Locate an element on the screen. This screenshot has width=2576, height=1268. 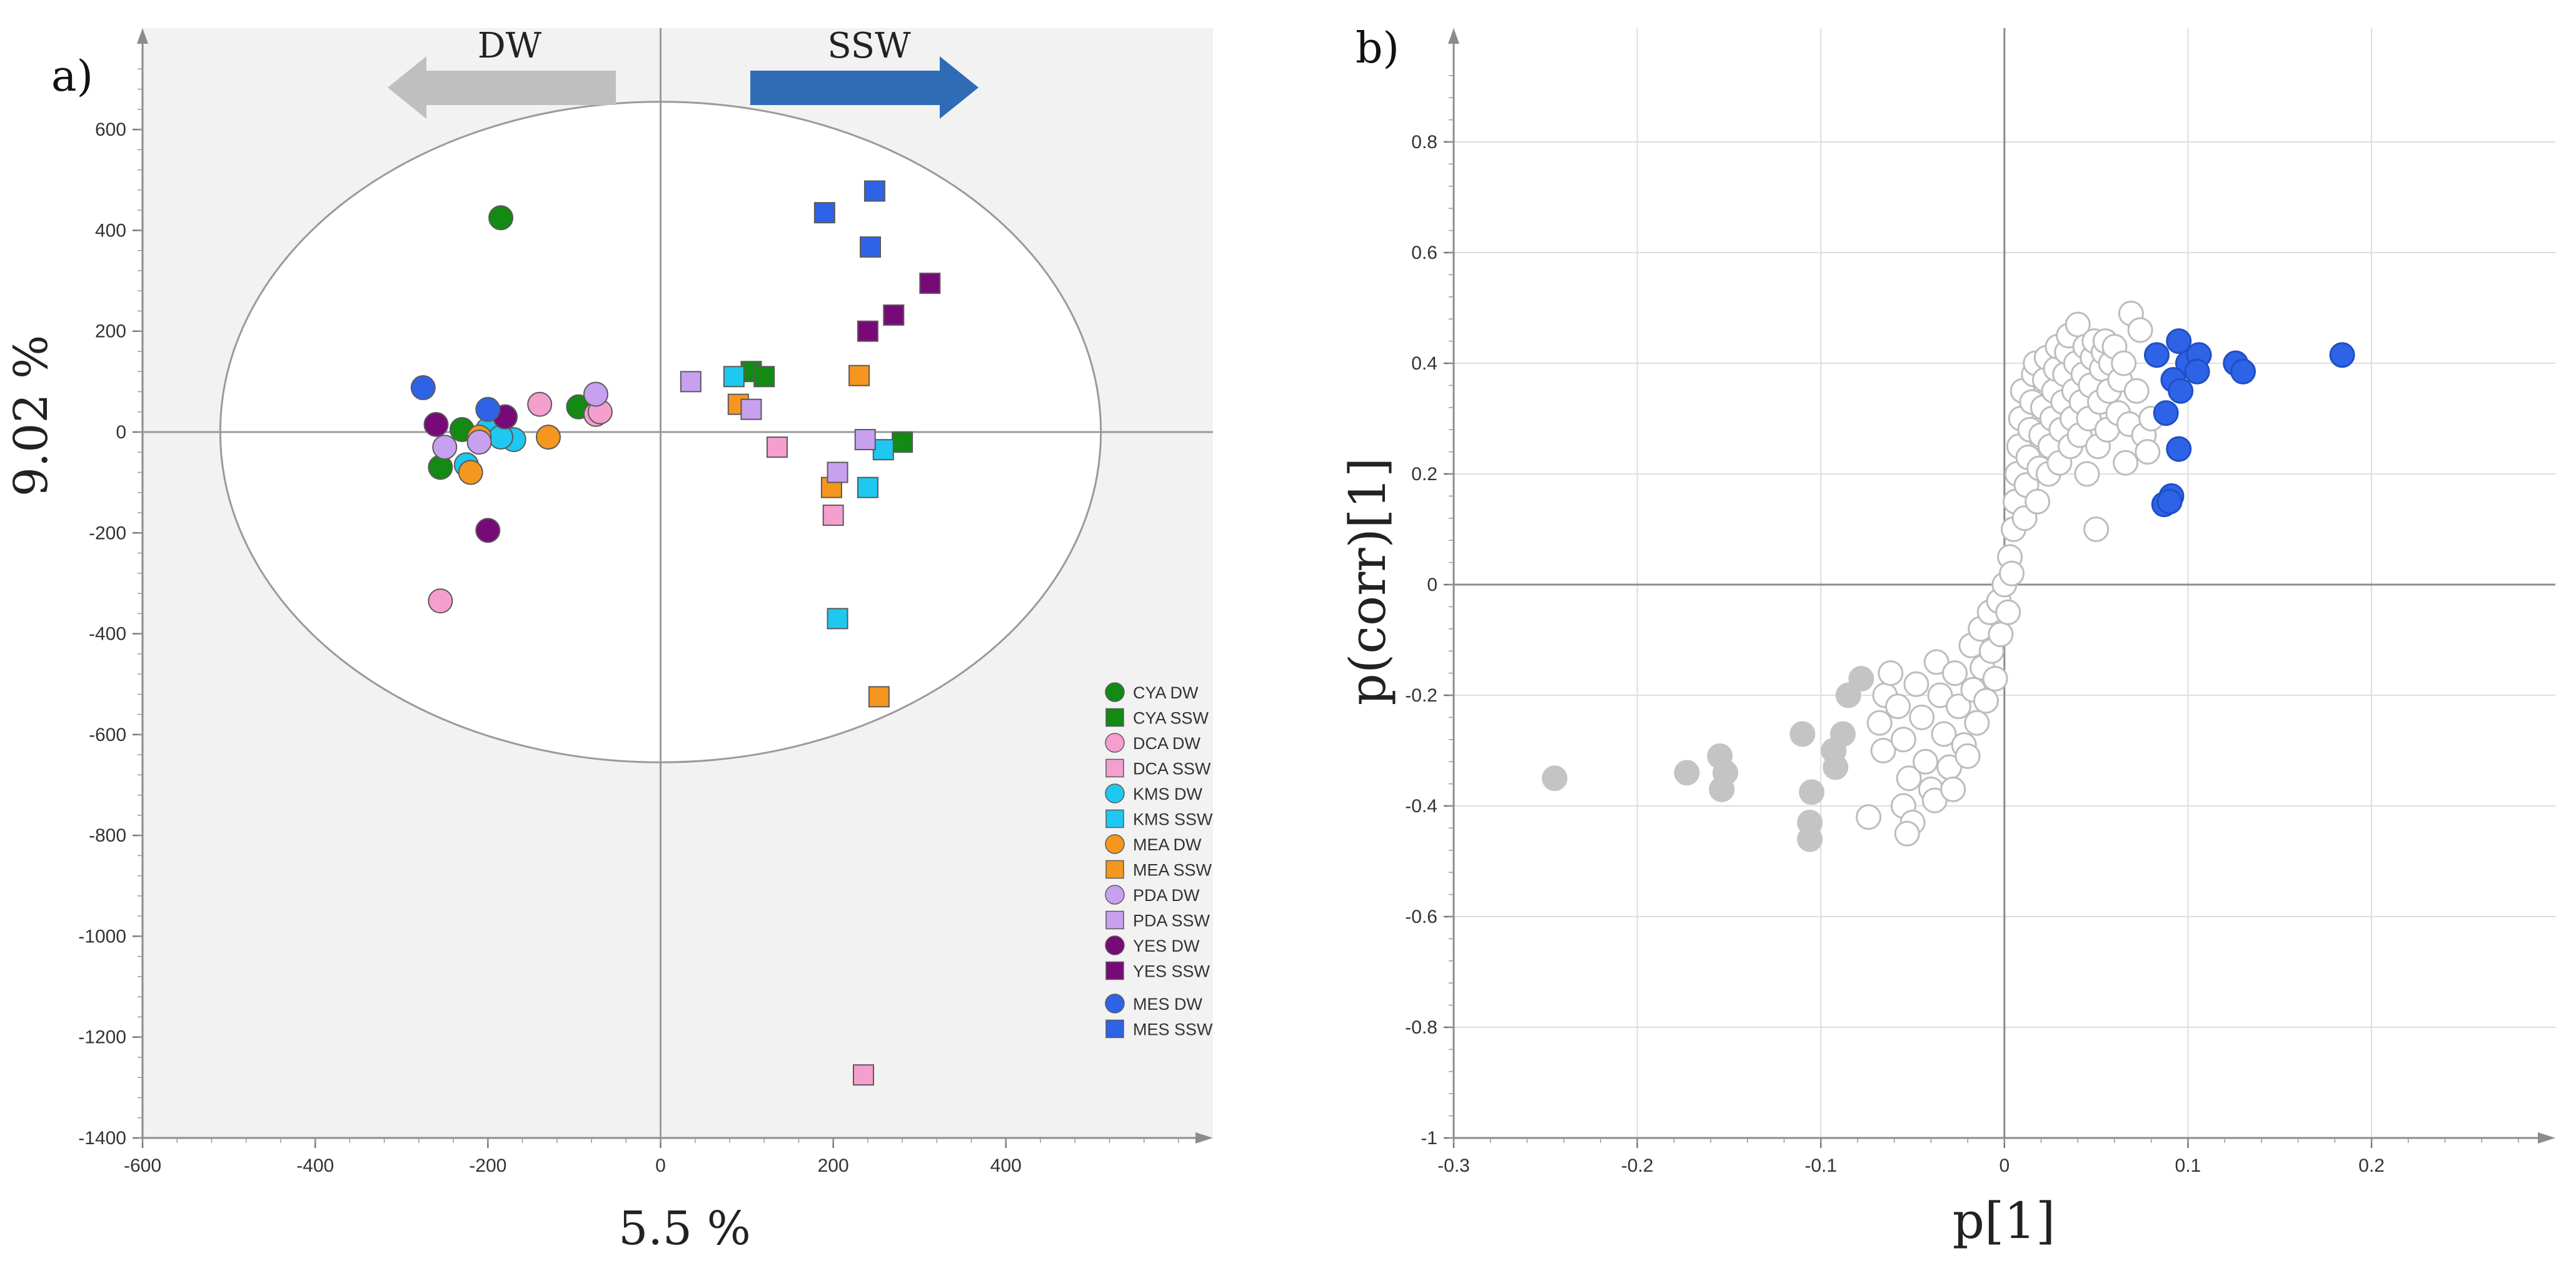
y-tick-label-b: 0.8 is located at coordinates (1424, 142).